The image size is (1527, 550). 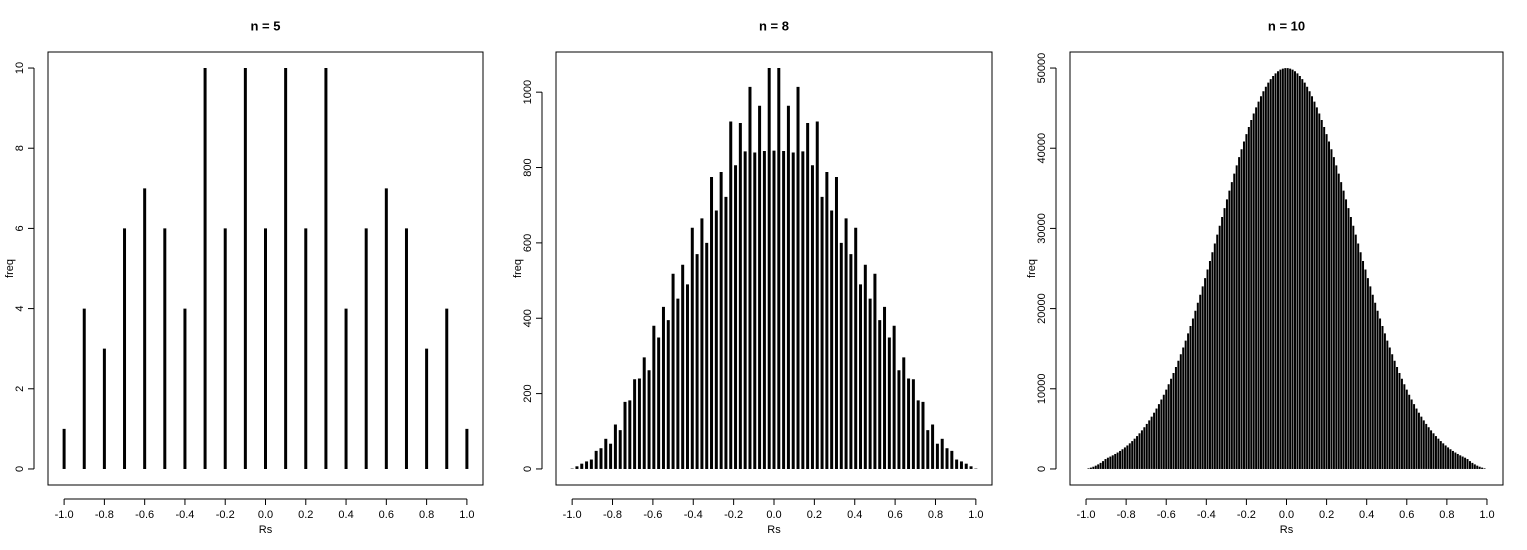 I want to click on y-tick-label: 20000, so click(x=1042, y=308).